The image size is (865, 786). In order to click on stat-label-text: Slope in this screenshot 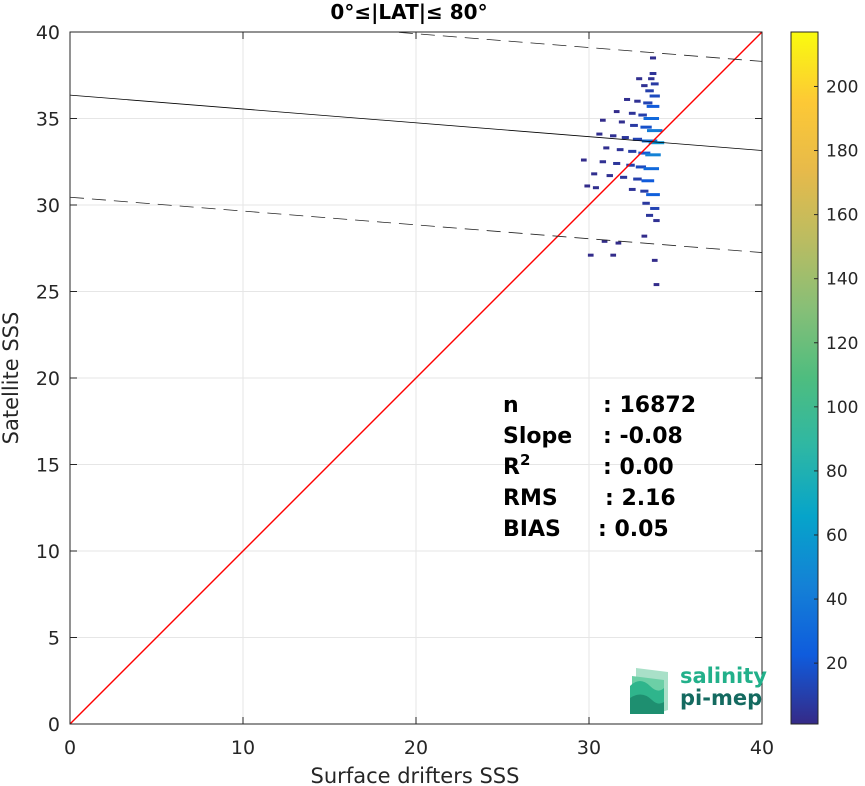, I will do `click(537, 436)`.